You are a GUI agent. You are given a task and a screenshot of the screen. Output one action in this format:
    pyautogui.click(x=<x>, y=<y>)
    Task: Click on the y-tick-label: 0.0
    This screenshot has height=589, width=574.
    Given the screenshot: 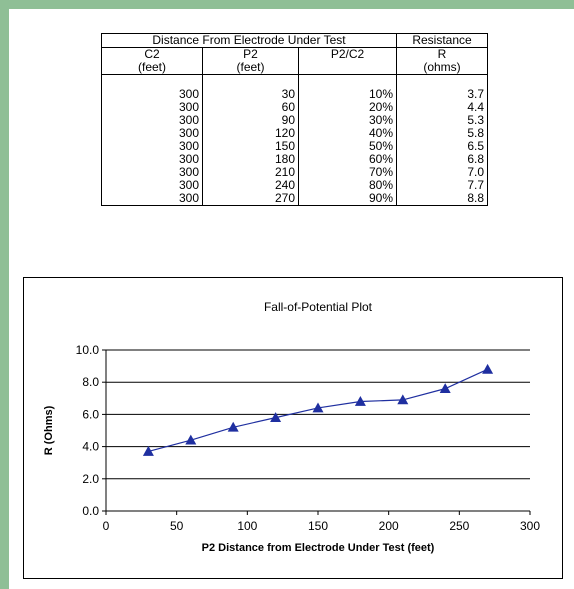 What is the action you would take?
    pyautogui.click(x=90, y=511)
    